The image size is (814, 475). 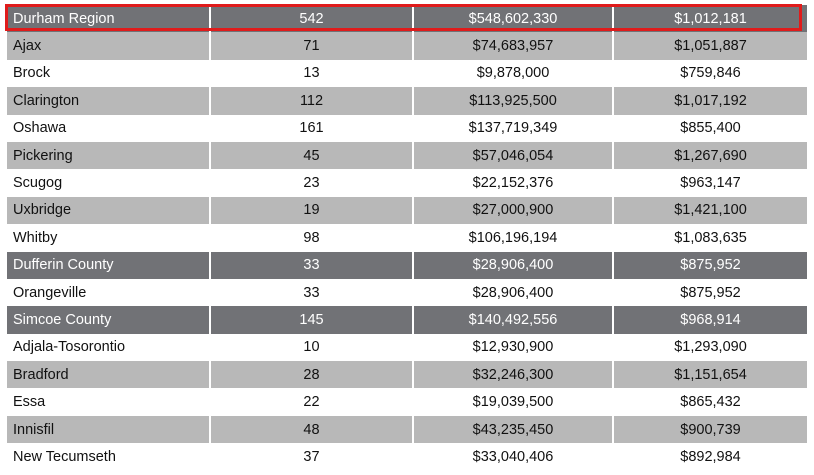 What do you see at coordinates (512, 457) in the screenshot?
I see `row-value: $33,040,406` at bounding box center [512, 457].